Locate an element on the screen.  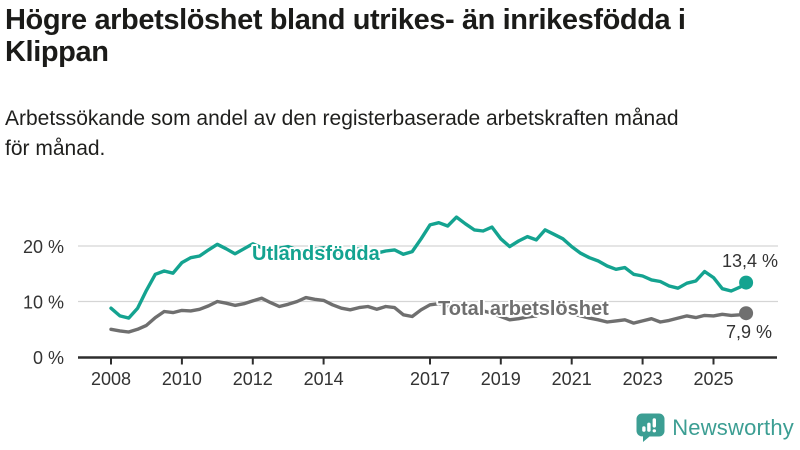
chart-subtitle-line-2: för månad. is located at coordinates (55, 148).